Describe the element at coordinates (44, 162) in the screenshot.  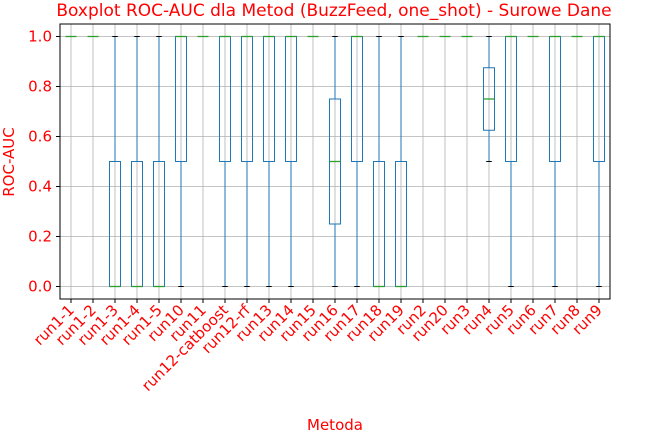
I see `y-tick-layer: 0.0 0.2 0.4 0.6 0.8 1.0` at that location.